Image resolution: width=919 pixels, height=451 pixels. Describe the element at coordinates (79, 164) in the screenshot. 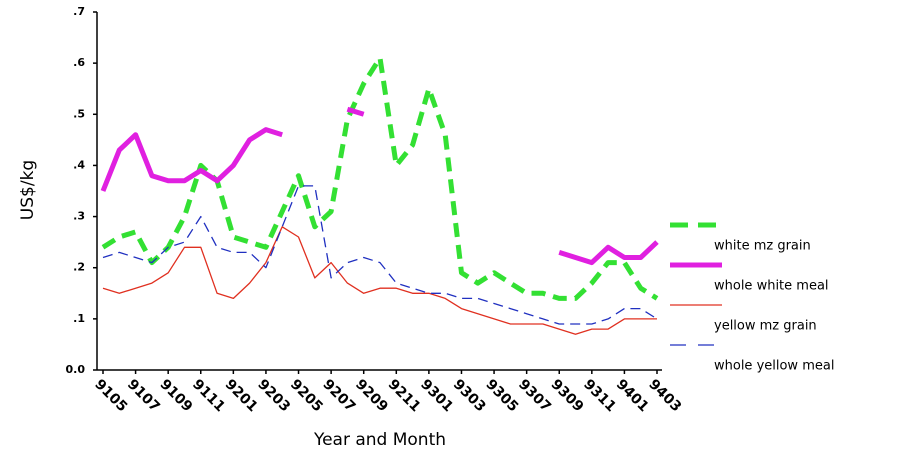

I see `y-tick-label: .4` at that location.